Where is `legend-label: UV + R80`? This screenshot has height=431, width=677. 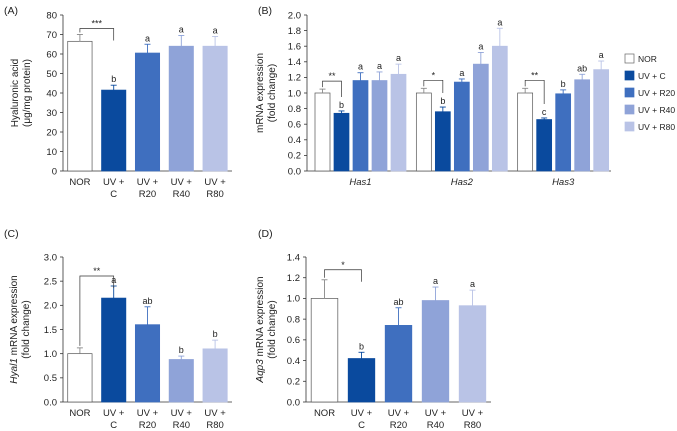
legend-label: UV + R80 is located at coordinates (656, 127).